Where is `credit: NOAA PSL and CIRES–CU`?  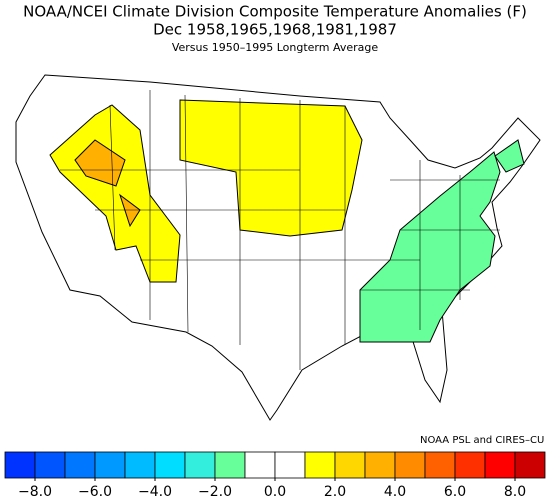 credit: NOAA PSL and CIRES–CU is located at coordinates (482, 440).